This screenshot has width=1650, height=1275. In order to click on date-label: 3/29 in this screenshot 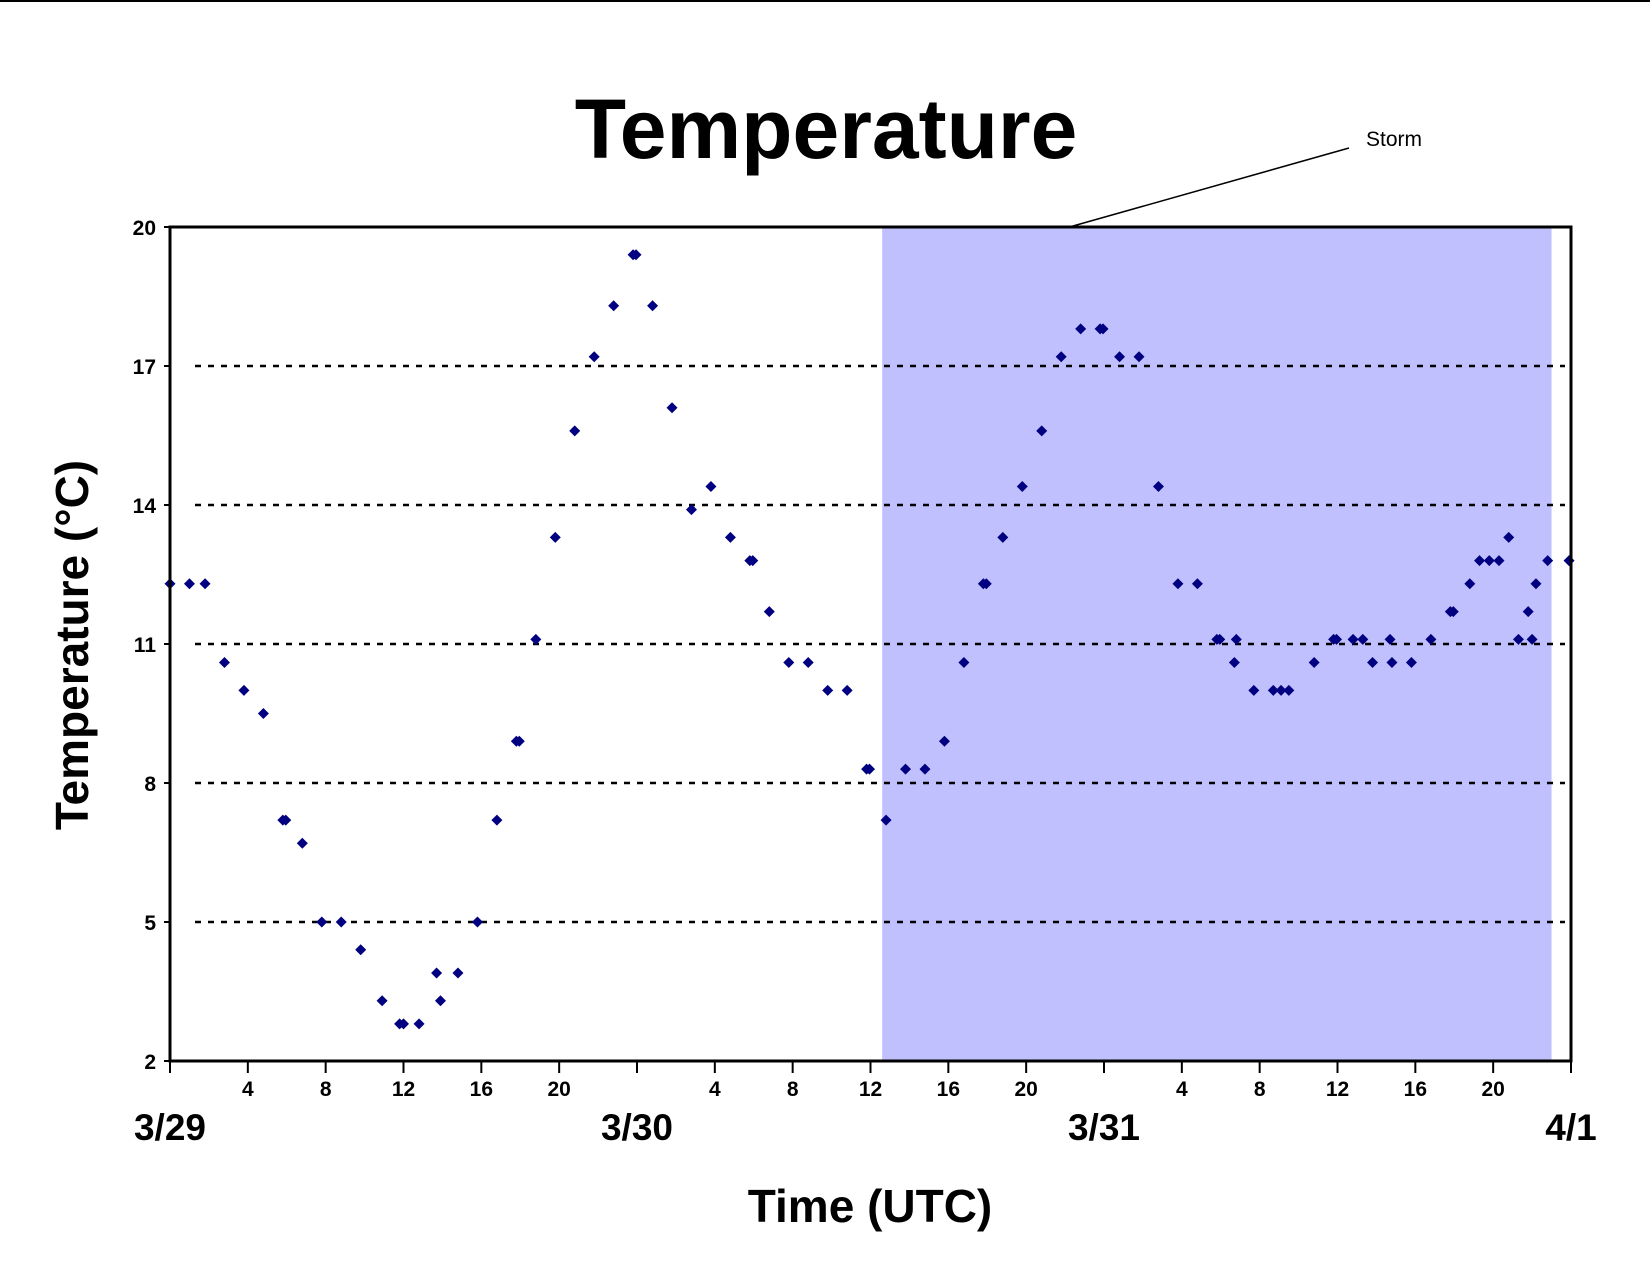, I will do `click(170, 1127)`.